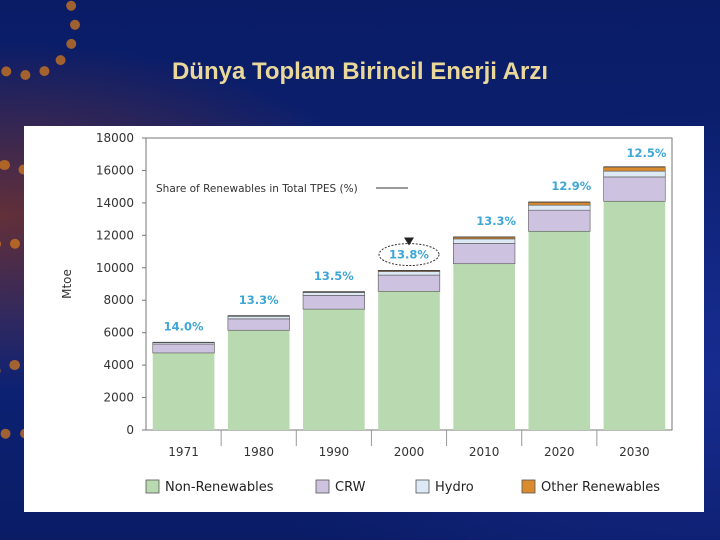 Image resolution: width=720 pixels, height=540 pixels. What do you see at coordinates (115, 235) in the screenshot?
I see `y-tick-label: 12000` at bounding box center [115, 235].